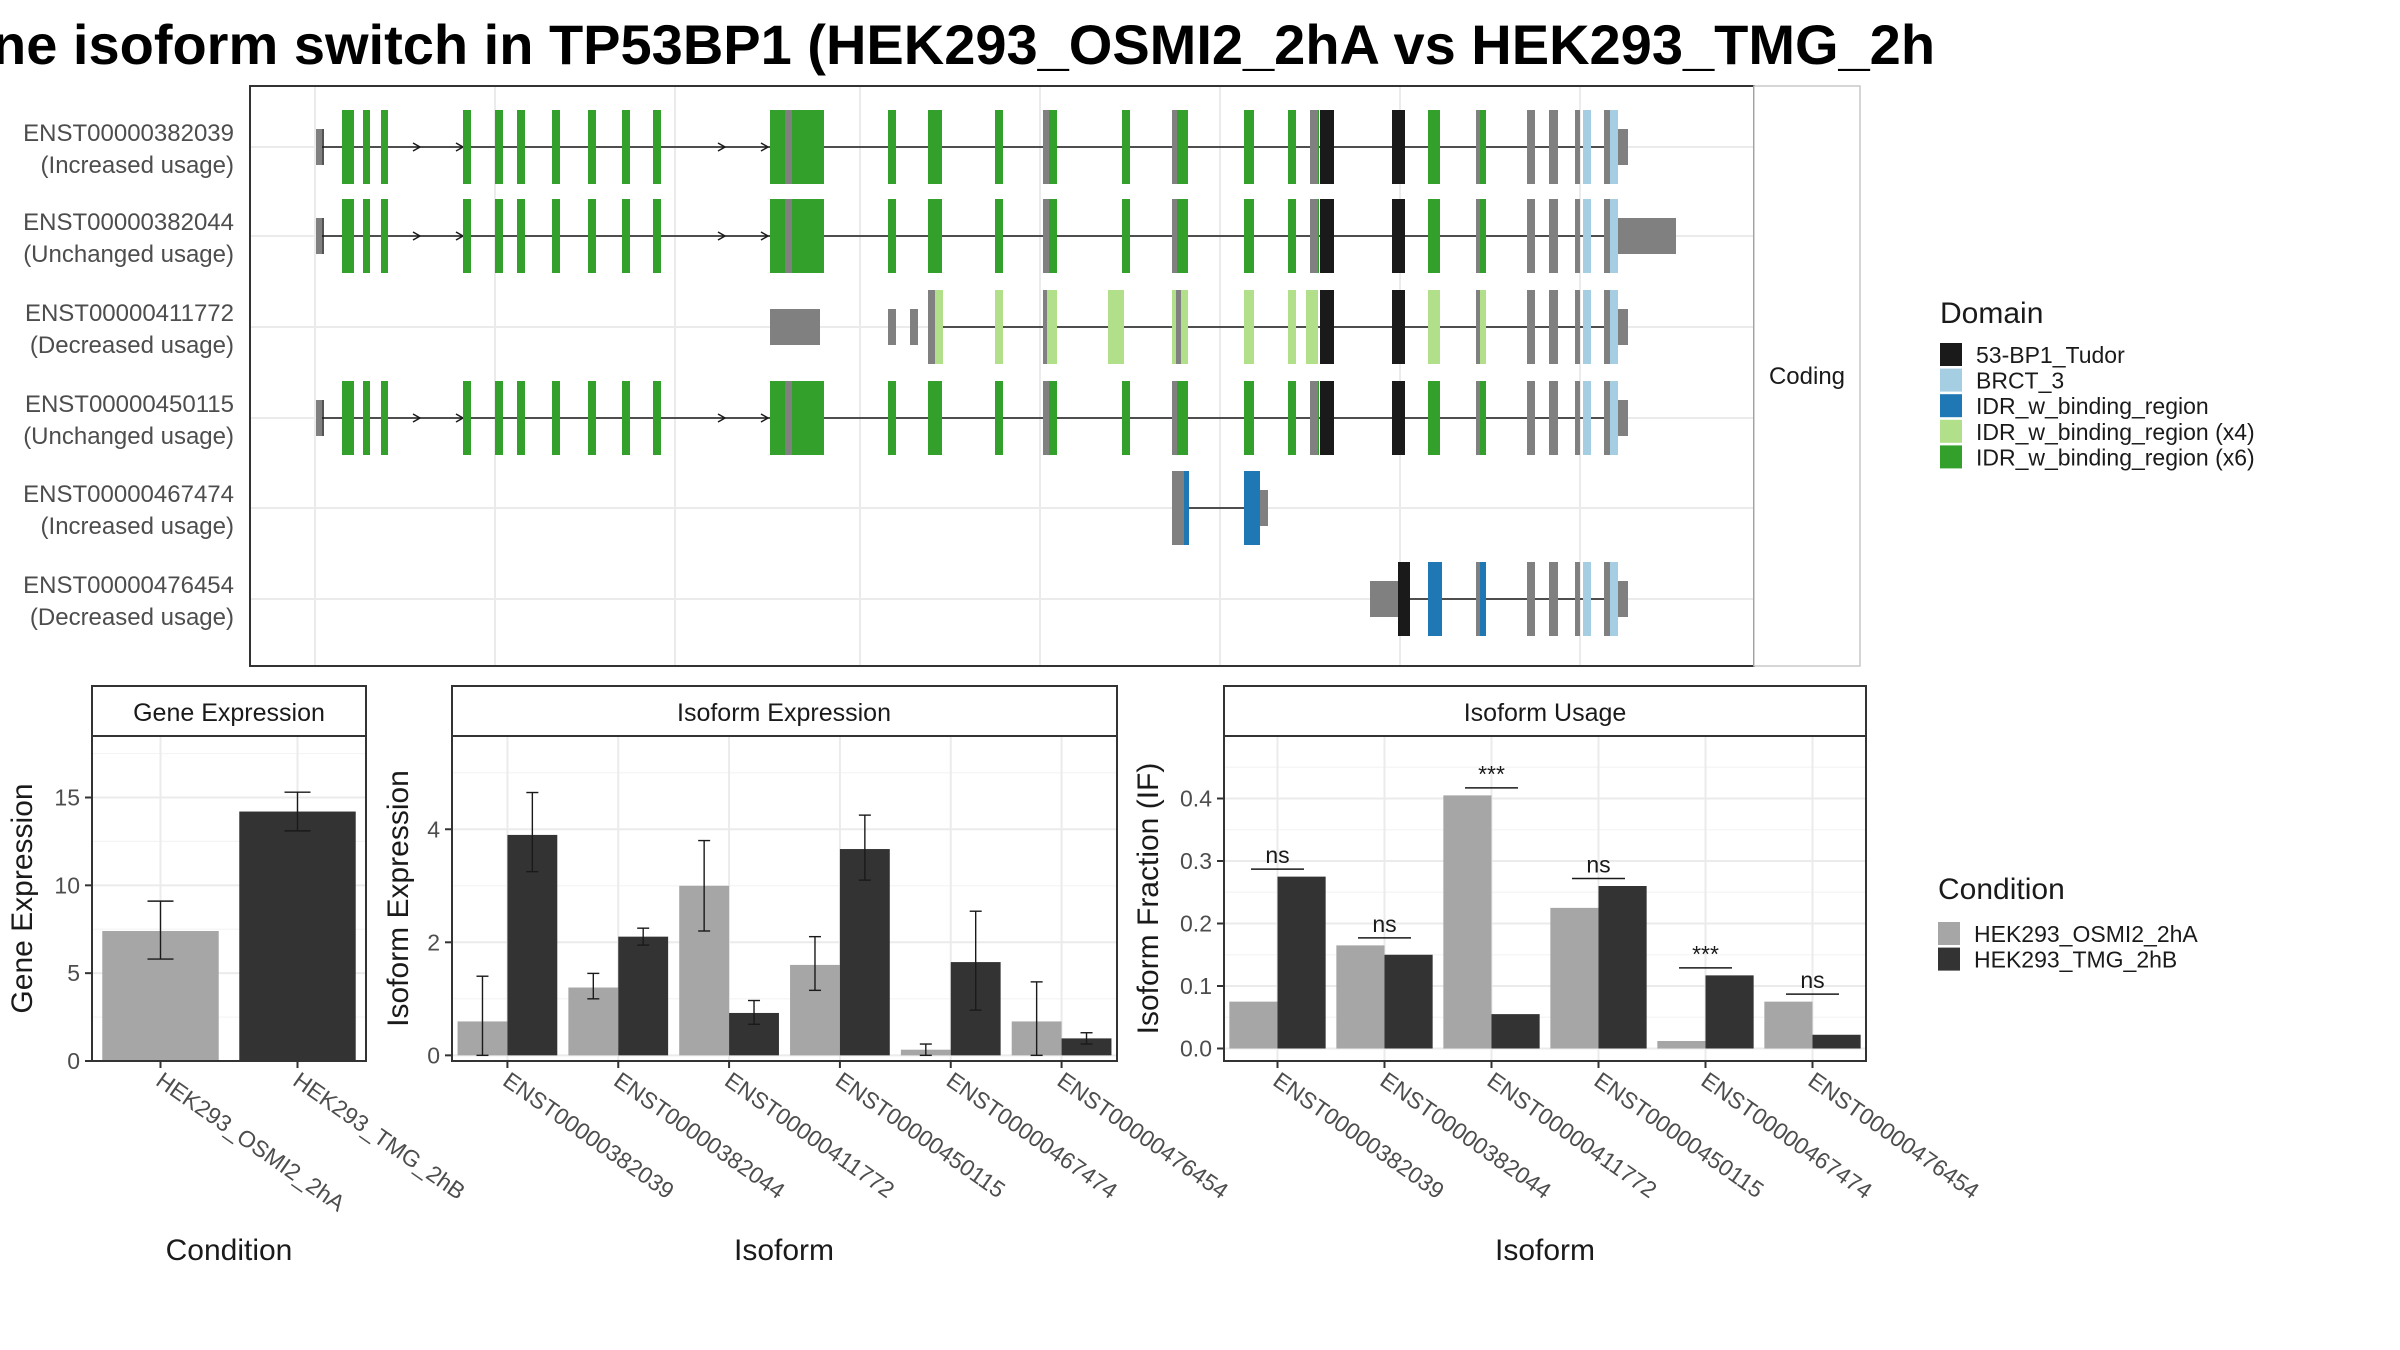  What do you see at coordinates (1991, 313) in the screenshot?
I see `domain-legend-title: Domain` at bounding box center [1991, 313].